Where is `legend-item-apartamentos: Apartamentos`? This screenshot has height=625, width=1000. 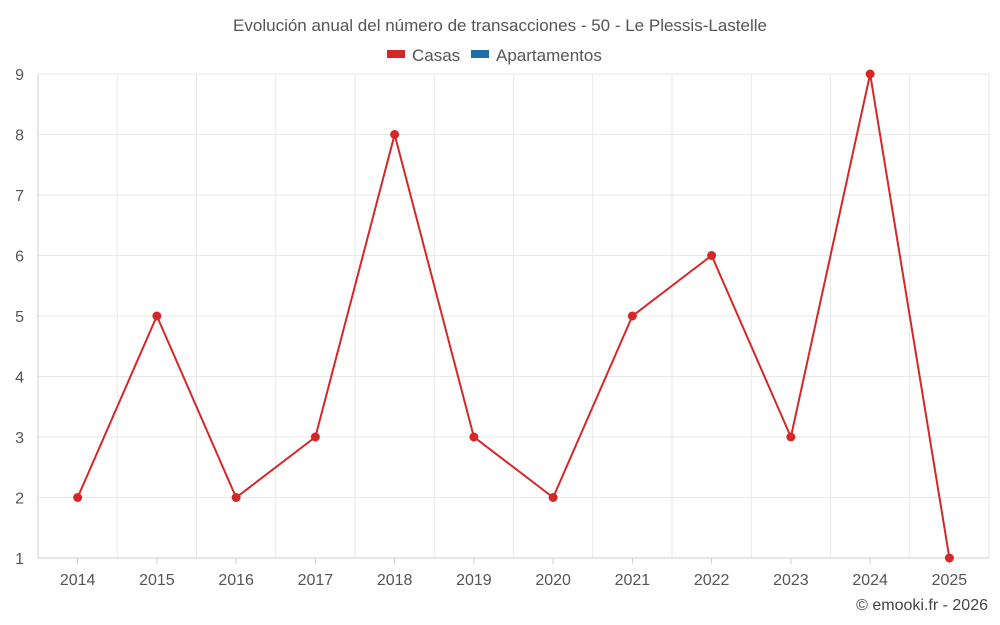
legend-item-apartamentos: Apartamentos is located at coordinates (536, 55).